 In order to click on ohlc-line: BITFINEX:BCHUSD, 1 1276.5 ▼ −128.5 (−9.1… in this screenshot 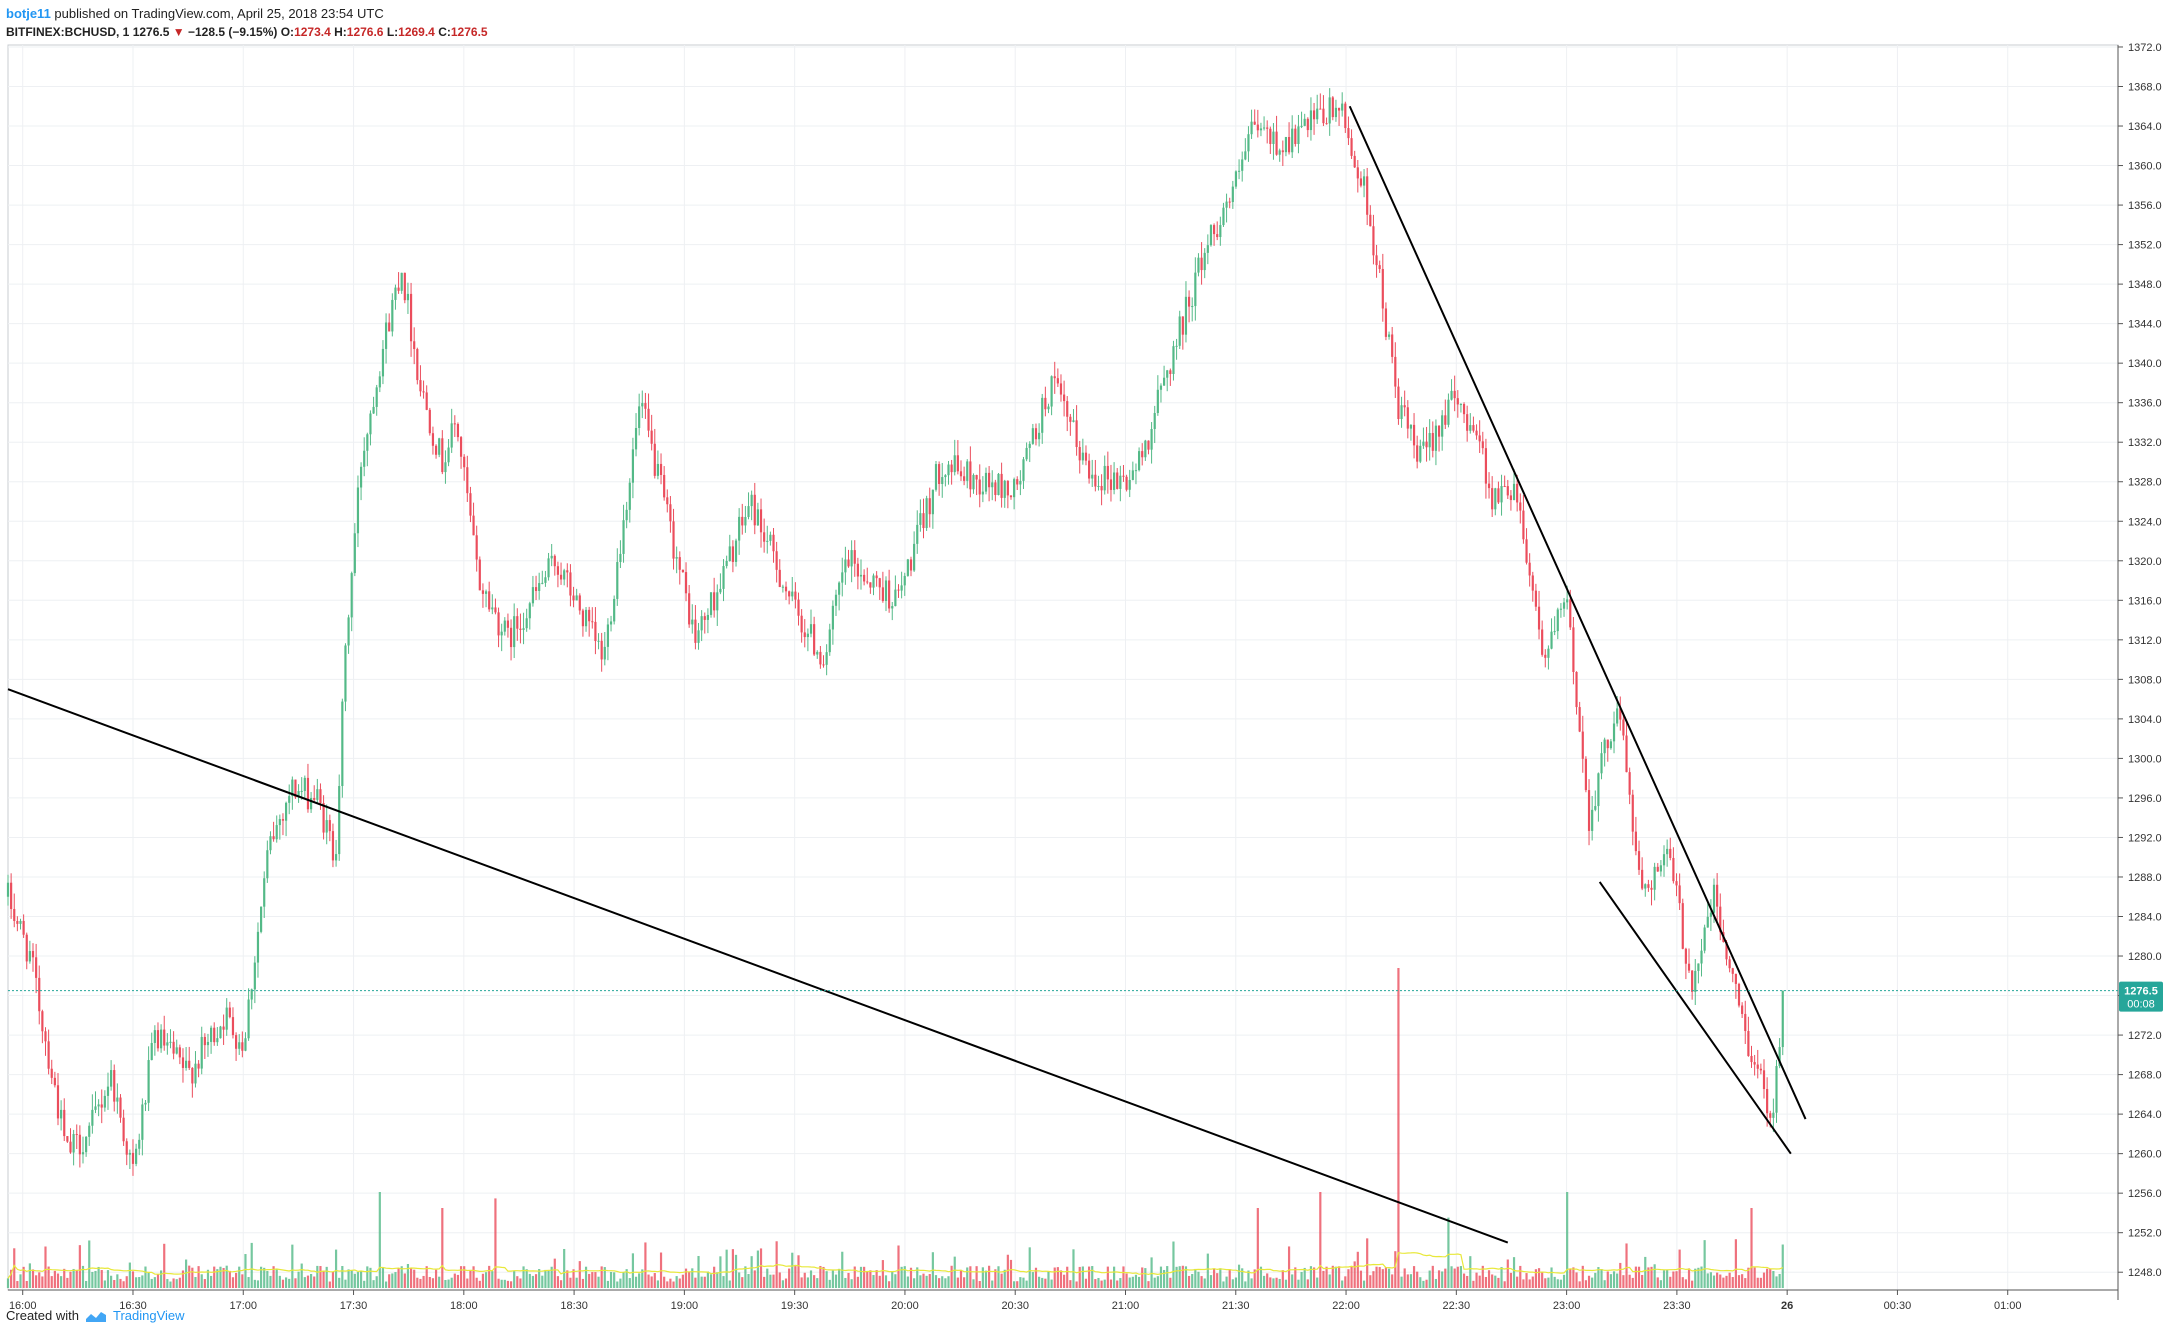, I will do `click(247, 32)`.